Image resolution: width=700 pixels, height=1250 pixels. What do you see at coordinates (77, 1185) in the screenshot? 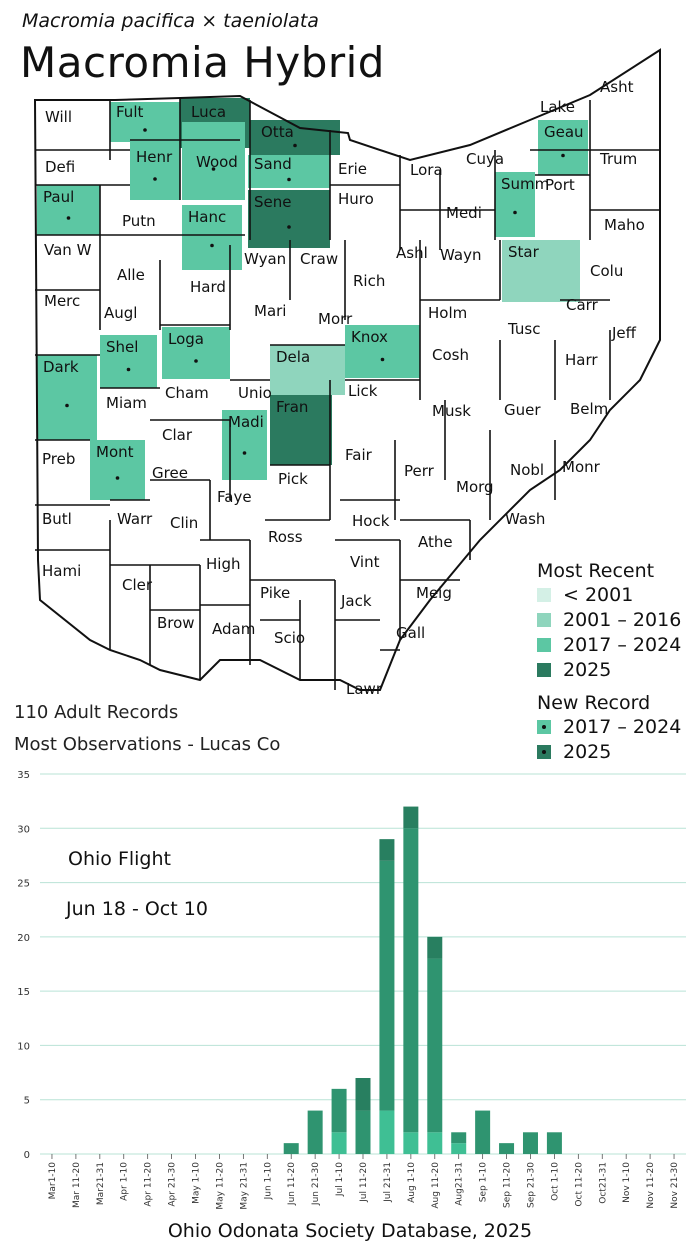
I see `x-tick-label-1: Mar 11-20` at bounding box center [77, 1185].